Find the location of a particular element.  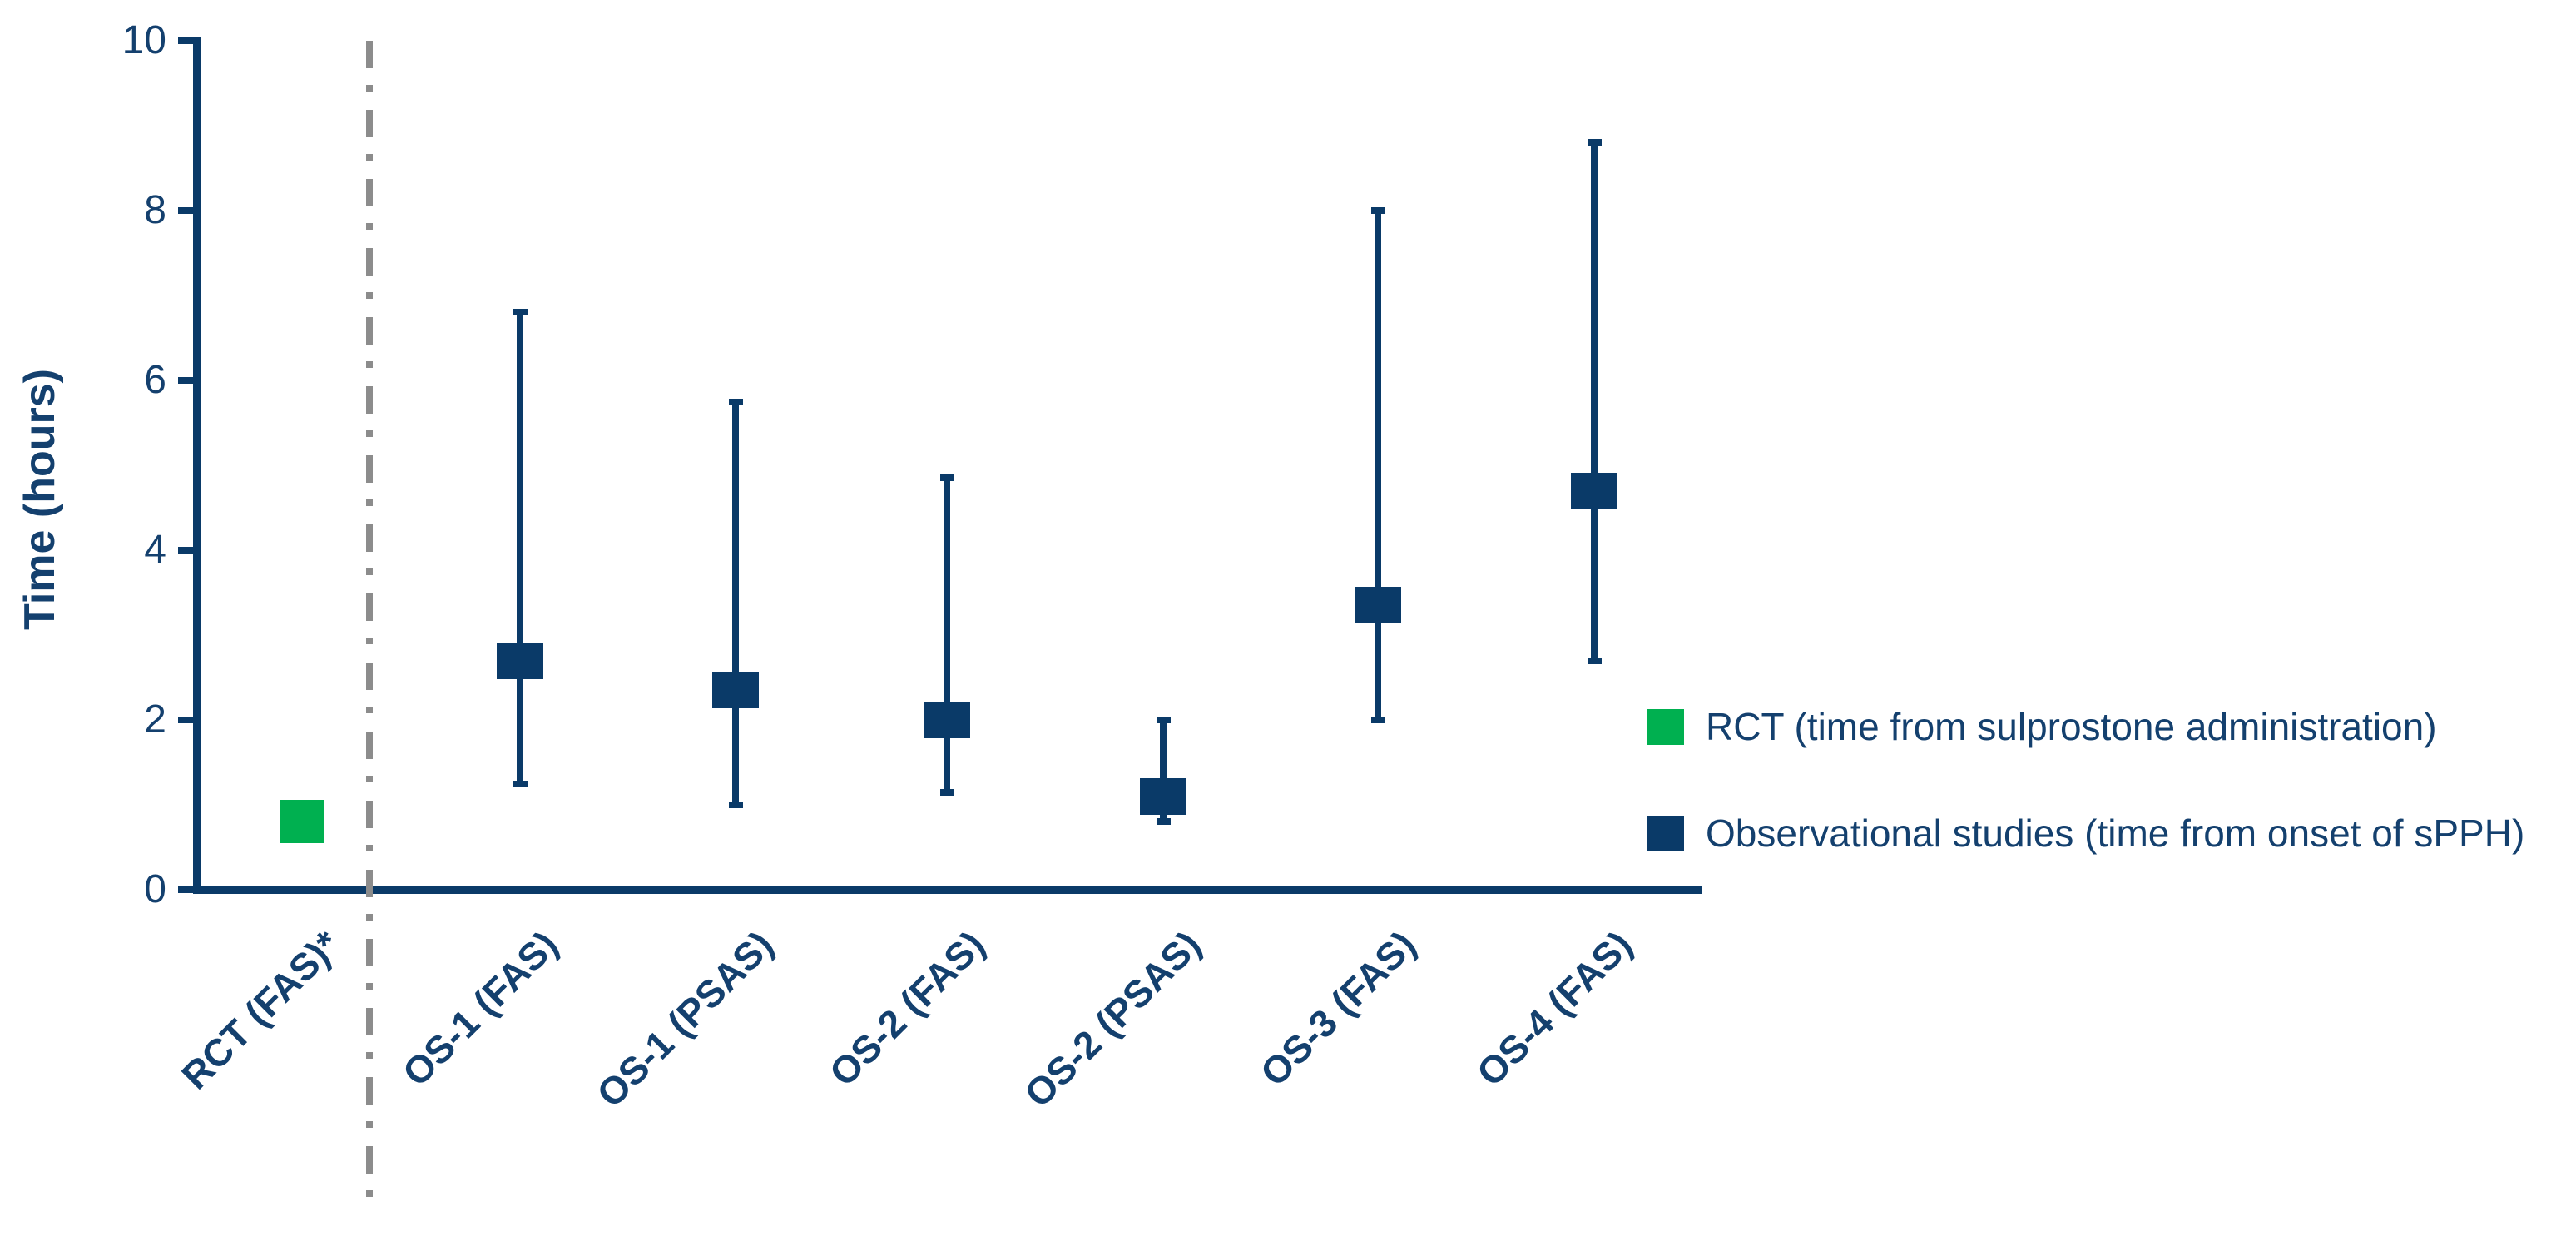

y-axis-line is located at coordinates (197, 466).